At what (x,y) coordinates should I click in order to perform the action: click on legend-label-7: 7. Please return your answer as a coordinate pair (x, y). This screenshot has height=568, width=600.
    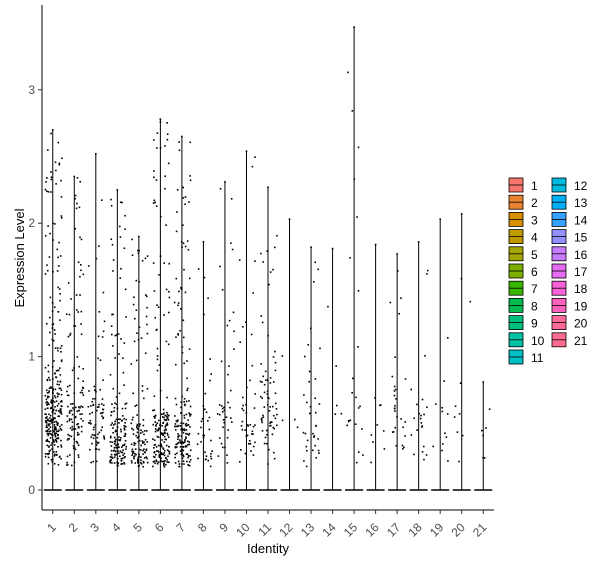
    Looking at the image, I should click on (534, 289).